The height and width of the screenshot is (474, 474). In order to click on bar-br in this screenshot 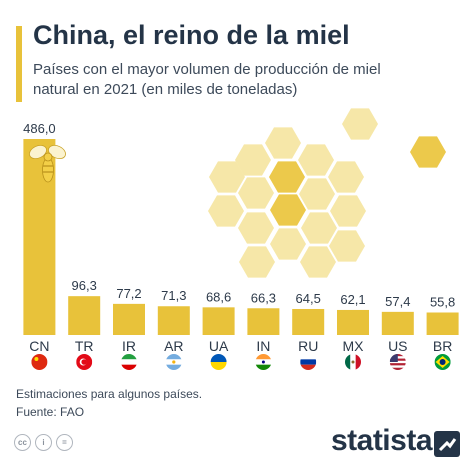, I will do `click(442, 323)`.